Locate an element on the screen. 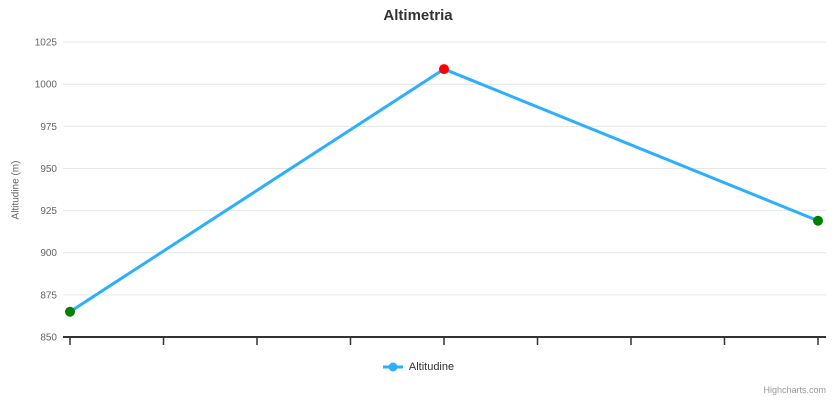 The height and width of the screenshot is (400, 836). chart-title: Altimetria is located at coordinates (418, 15).